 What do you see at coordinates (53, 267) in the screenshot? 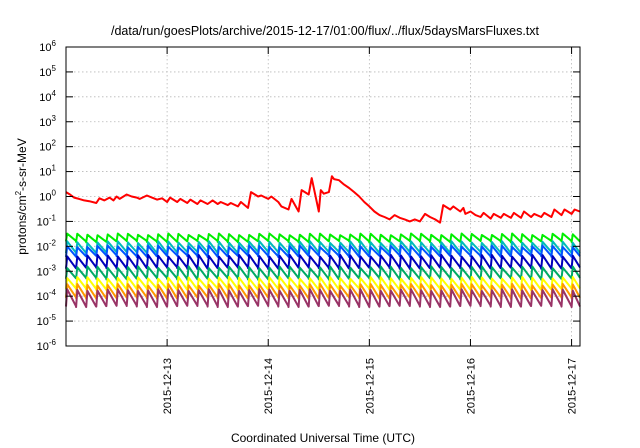
I see `y-tick-exponent: -3` at bounding box center [53, 267].